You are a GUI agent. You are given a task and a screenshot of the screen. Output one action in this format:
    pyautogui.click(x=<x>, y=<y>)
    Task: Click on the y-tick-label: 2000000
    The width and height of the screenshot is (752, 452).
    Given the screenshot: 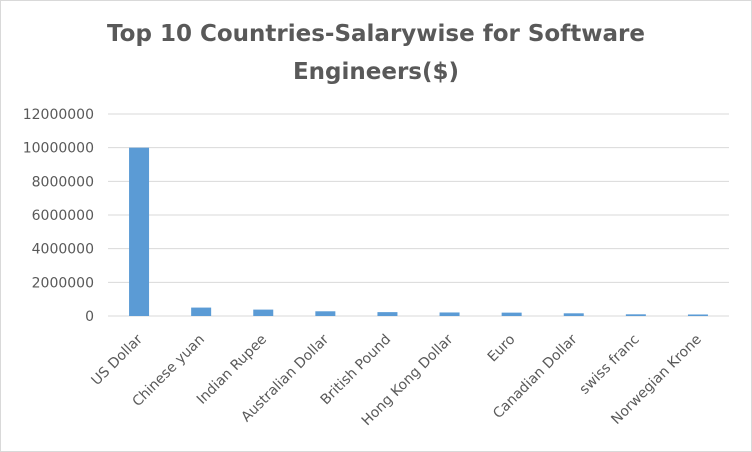 What is the action you would take?
    pyautogui.click(x=63, y=283)
    